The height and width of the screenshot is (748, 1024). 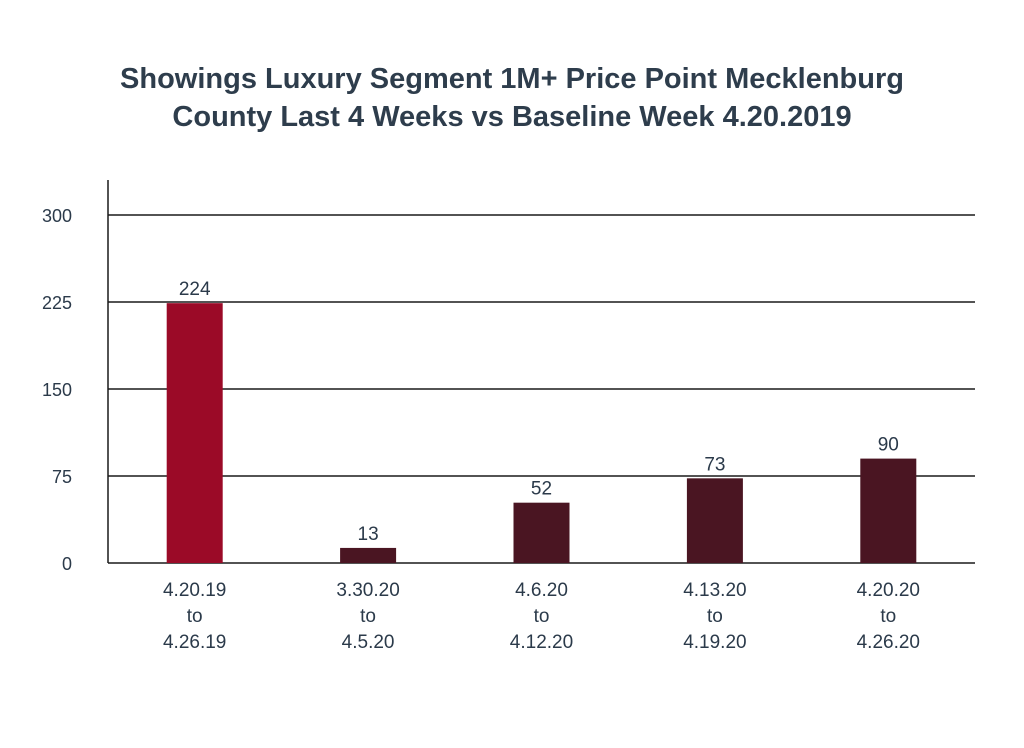 What do you see at coordinates (888, 445) in the screenshot?
I see `data-label-5: 90` at bounding box center [888, 445].